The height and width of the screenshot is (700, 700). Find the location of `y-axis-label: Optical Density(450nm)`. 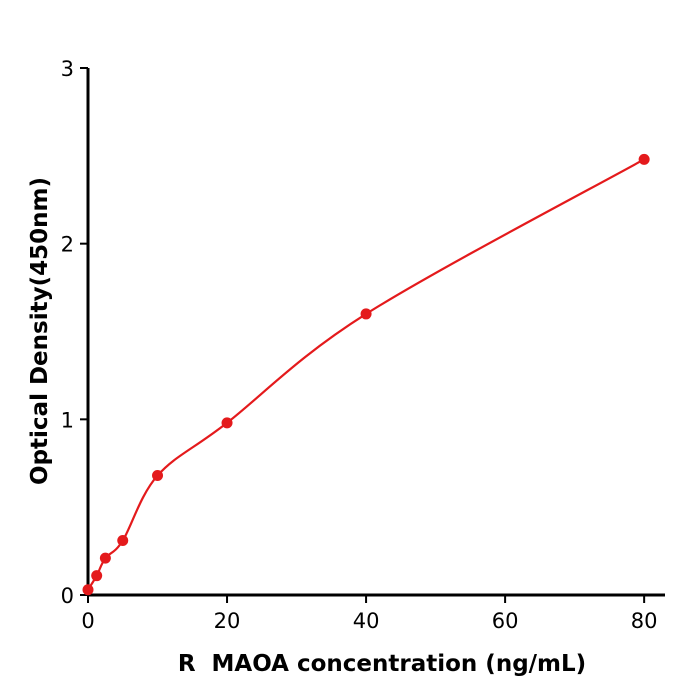

y-axis-label: Optical Density(450nm) is located at coordinates (40, 331).